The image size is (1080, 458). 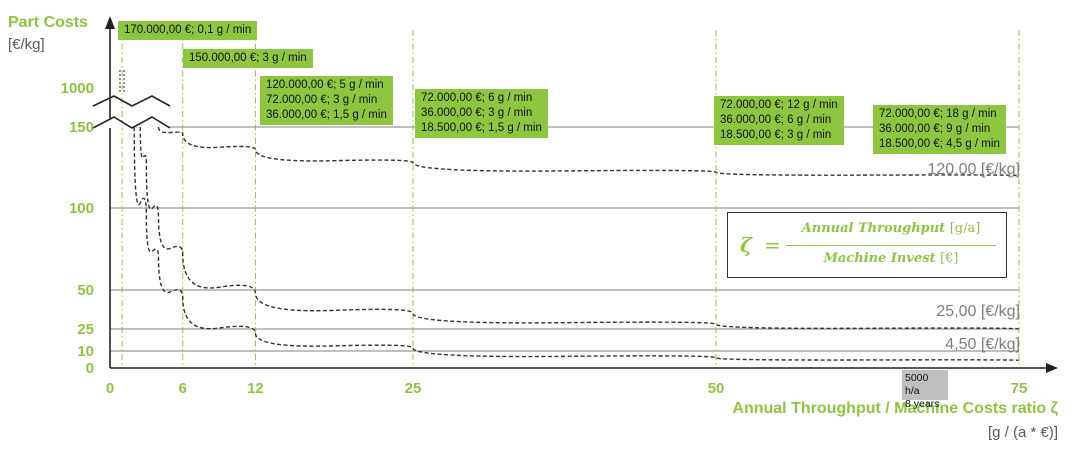 What do you see at coordinates (879, 258) in the screenshot?
I see `denominator-text: Machine Invest` at bounding box center [879, 258].